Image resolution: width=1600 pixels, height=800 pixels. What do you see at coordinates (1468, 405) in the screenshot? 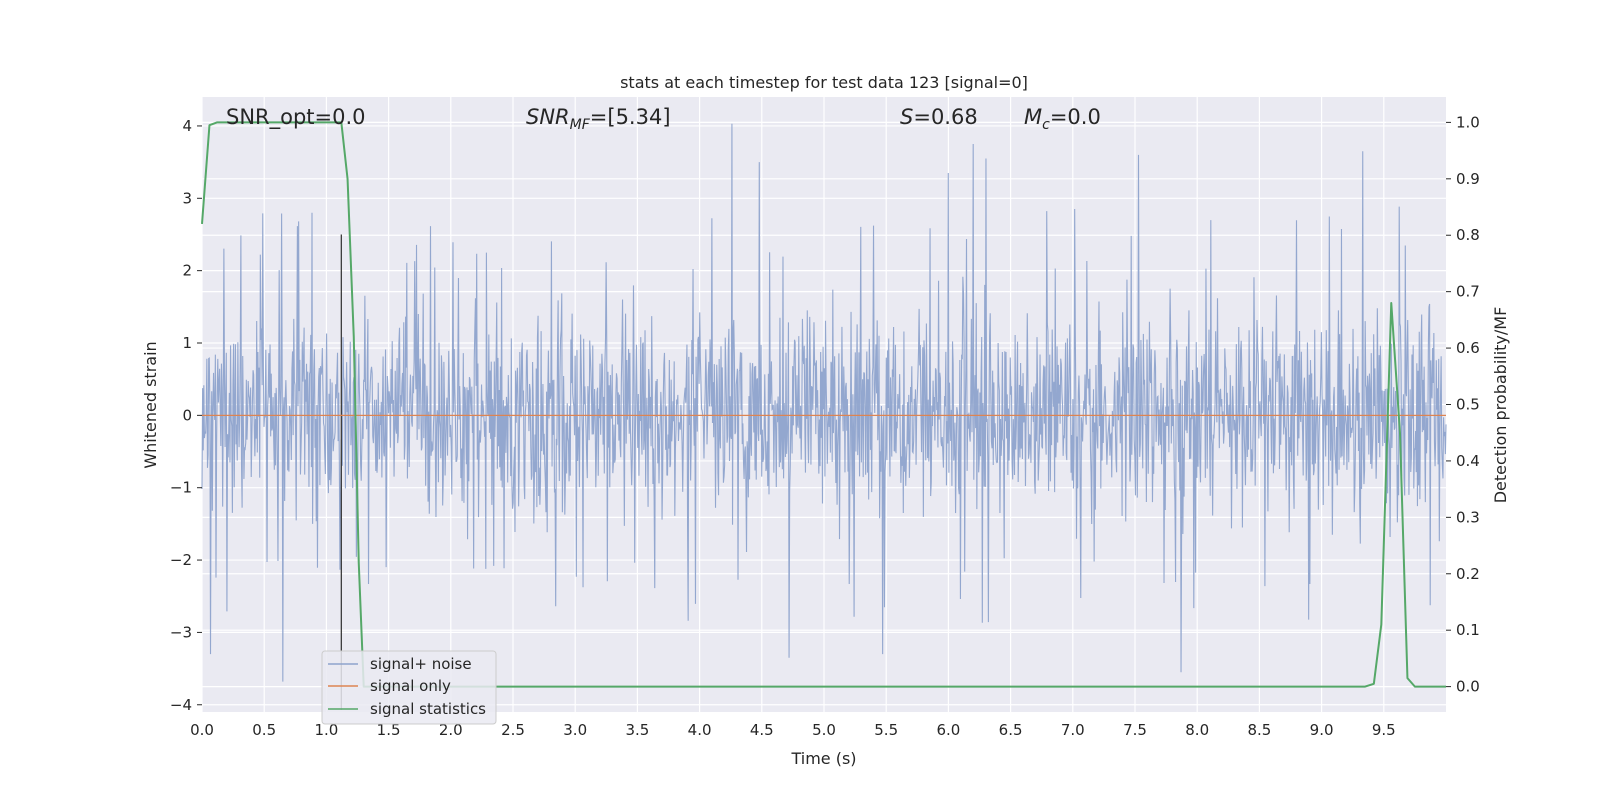
I see `y-tick-label-right: 0.5` at bounding box center [1468, 405].